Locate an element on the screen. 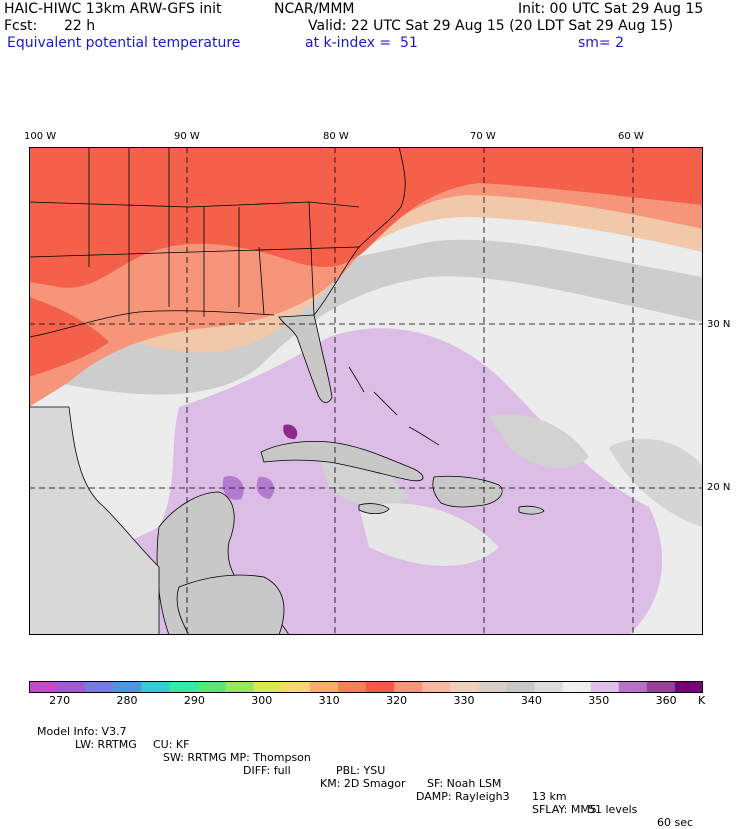 The image size is (740, 829). diff-scheme: DIFF: full is located at coordinates (267, 770).